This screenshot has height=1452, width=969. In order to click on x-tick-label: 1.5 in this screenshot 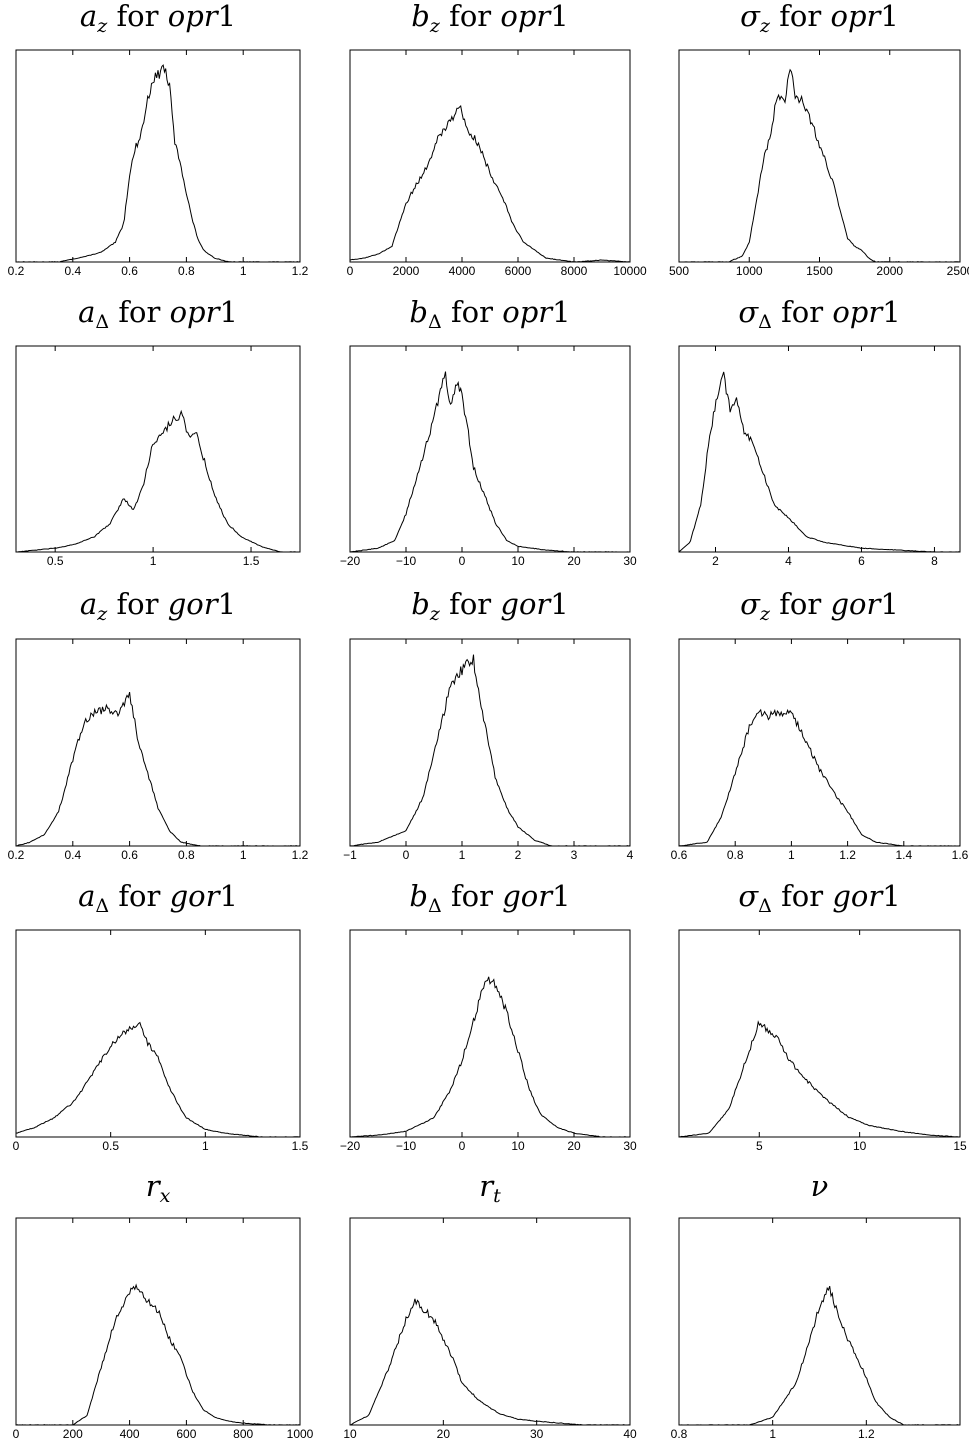, I will do `click(300, 1146)`.